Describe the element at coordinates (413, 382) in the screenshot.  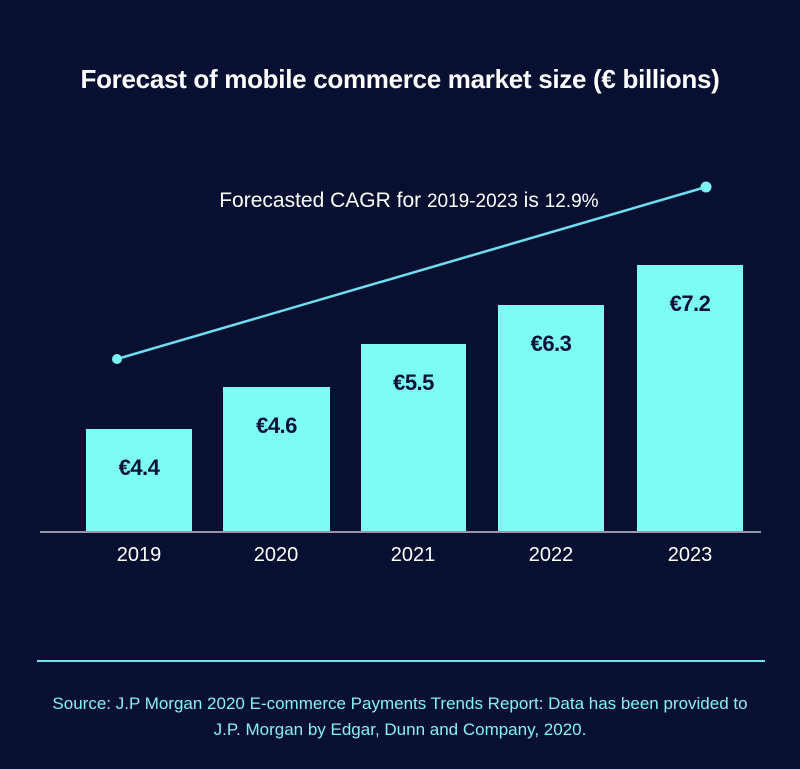
I see `bar-value-label: €5.5` at that location.